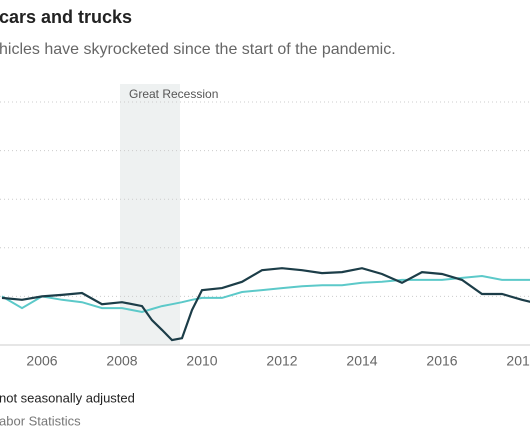  I want to click on x-tick-label: 2006, so click(41, 361).